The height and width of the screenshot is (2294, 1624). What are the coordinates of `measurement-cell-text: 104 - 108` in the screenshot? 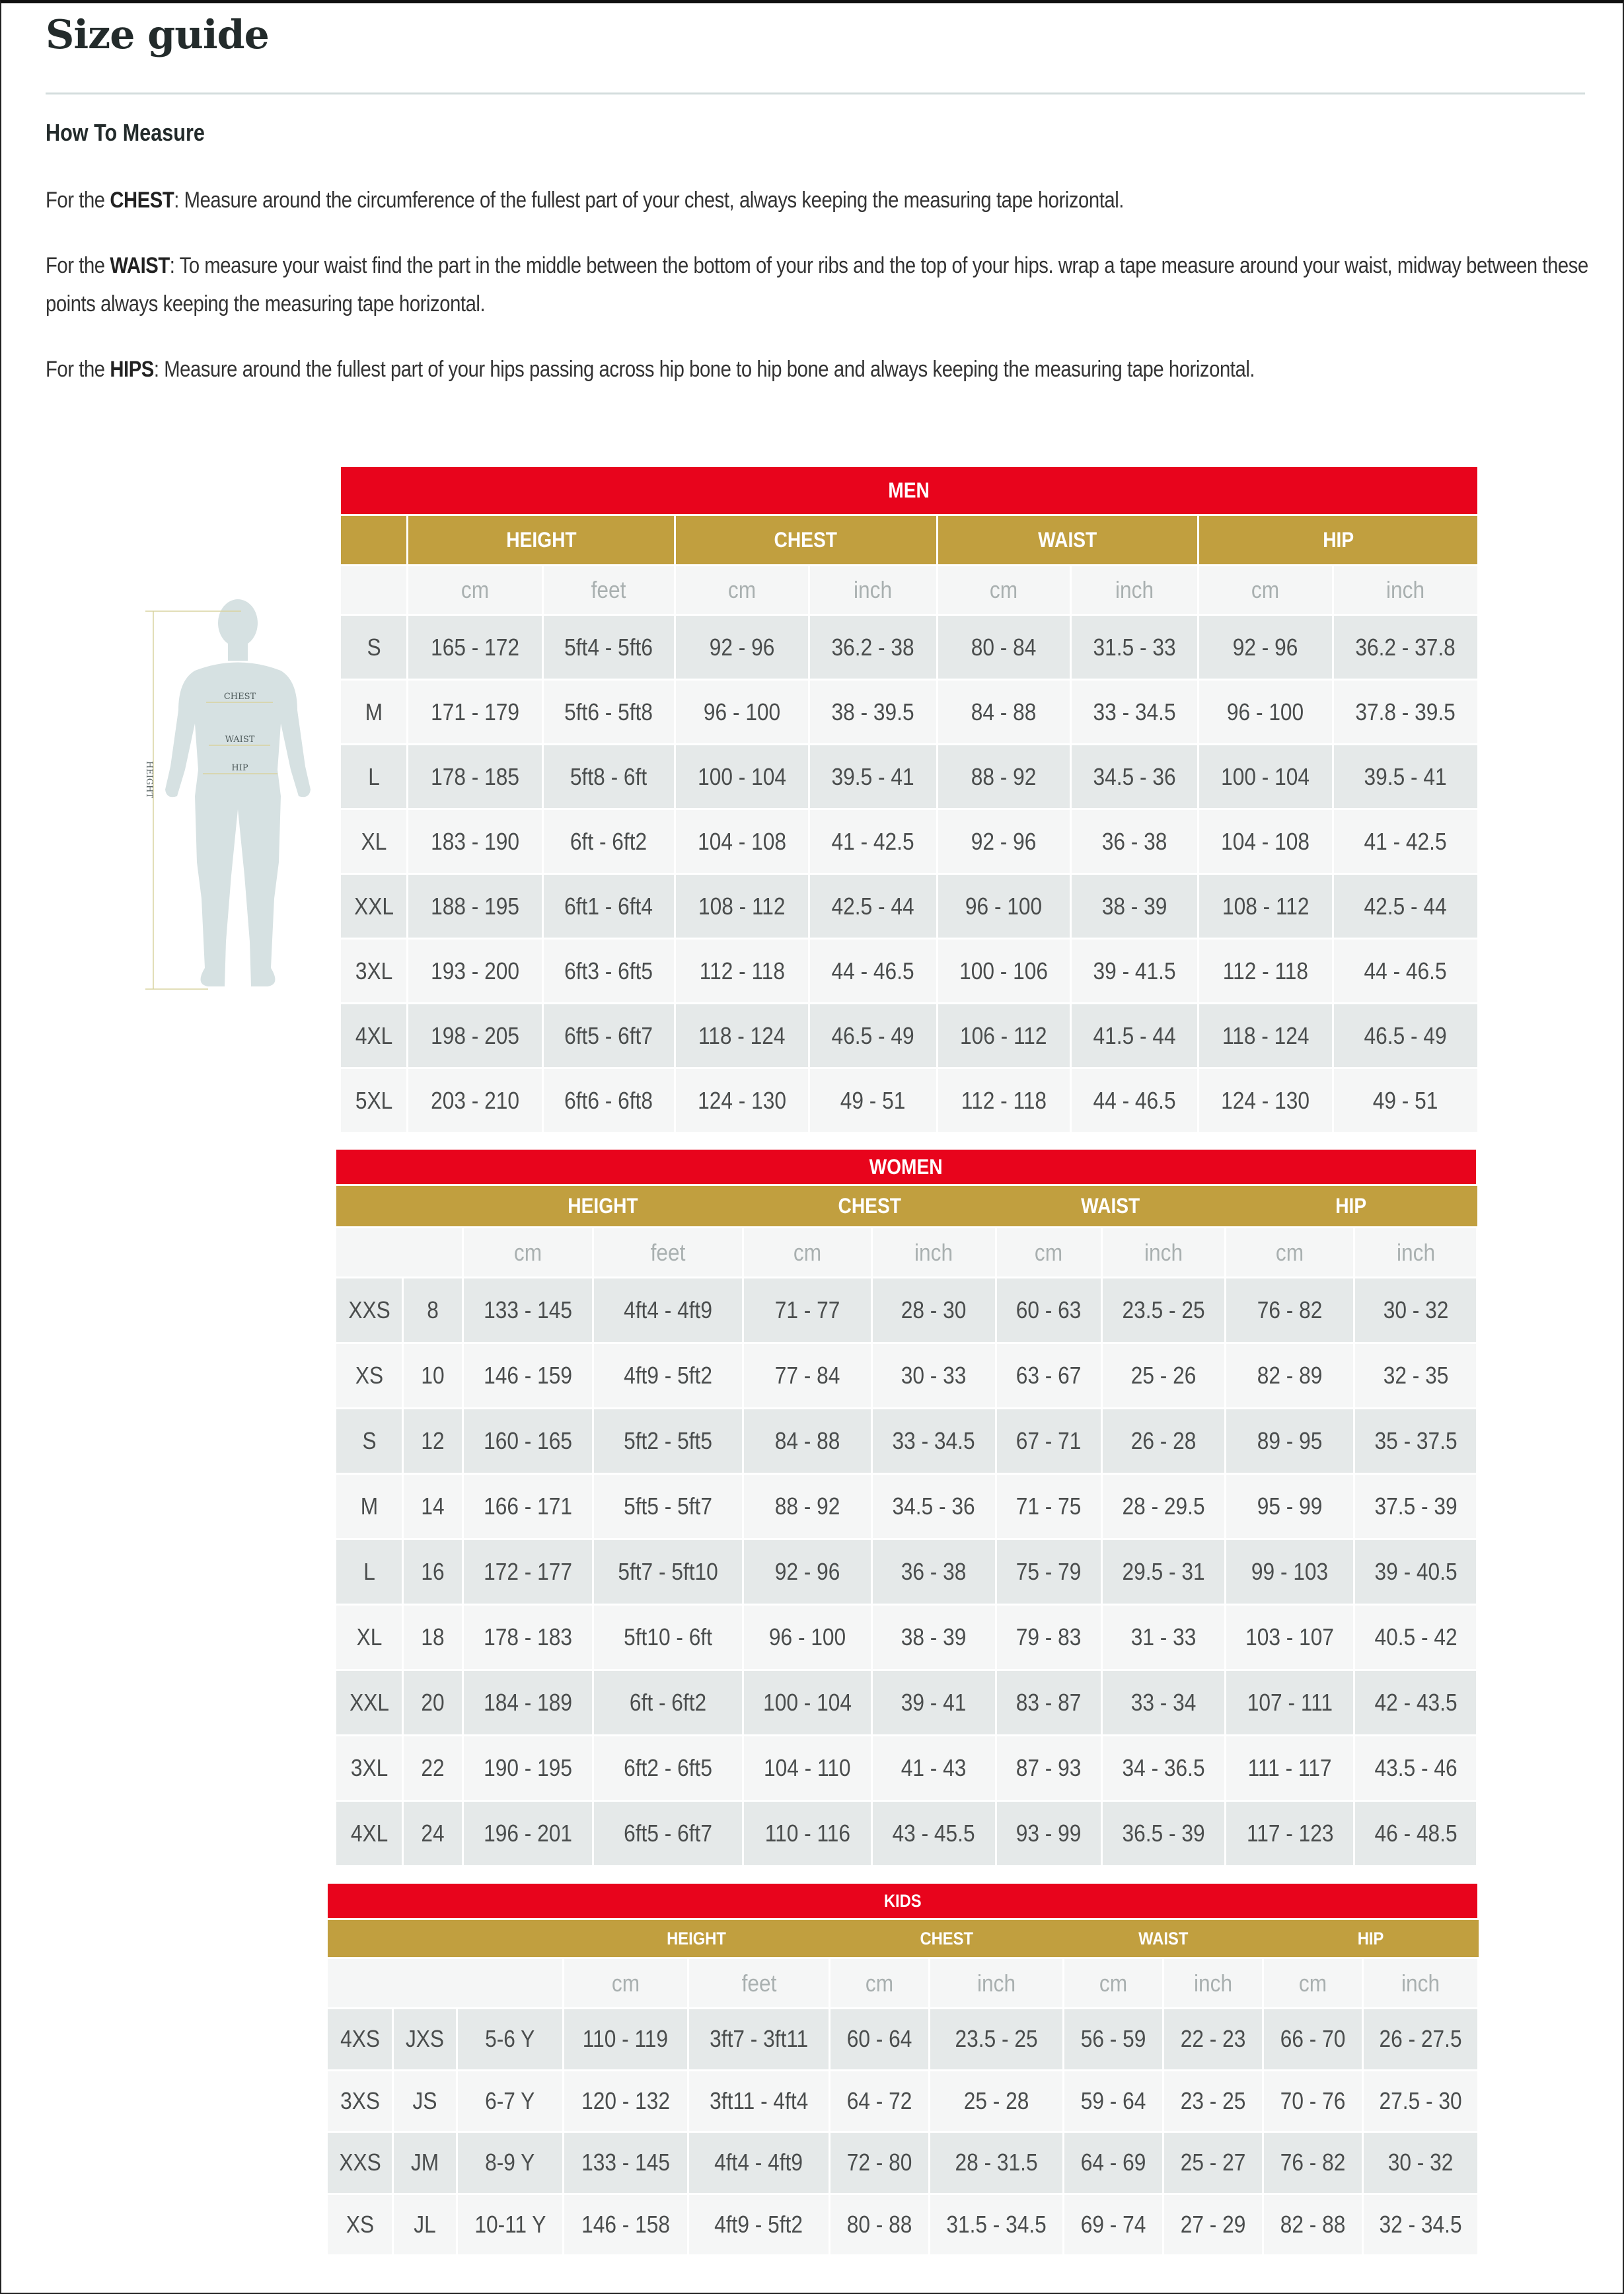 It's located at (742, 841).